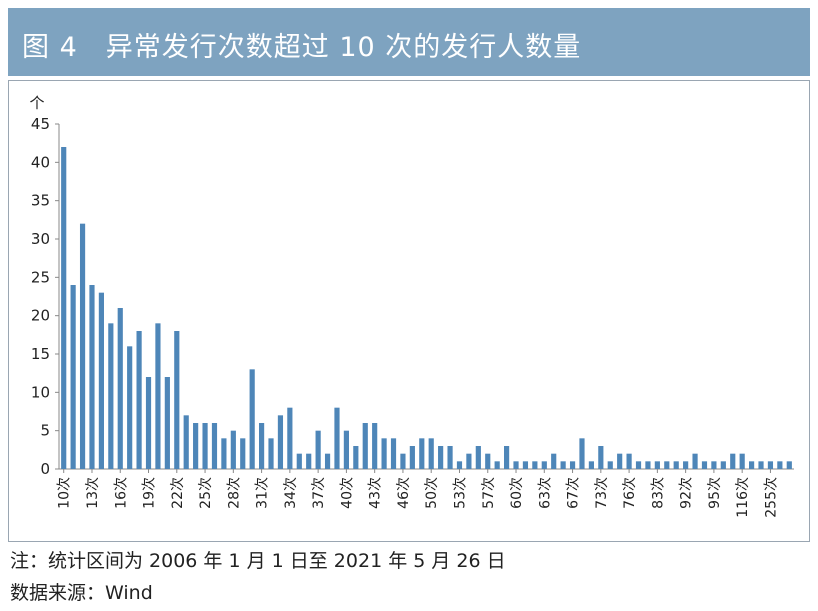 The height and width of the screenshot is (611, 818). Describe the element at coordinates (771, 497) in the screenshot. I see `x-tick-label: 255次` at that location.